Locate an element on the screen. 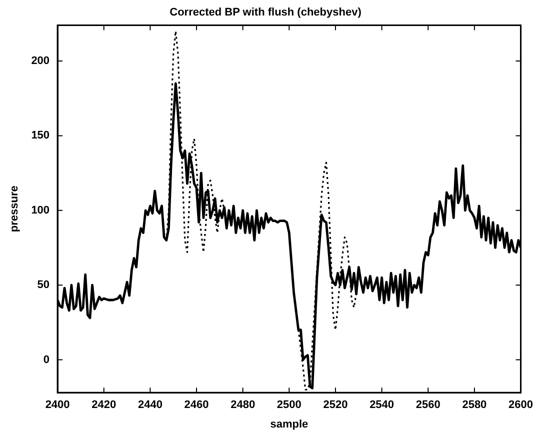  y-tick-label: 150 is located at coordinates (40, 136).